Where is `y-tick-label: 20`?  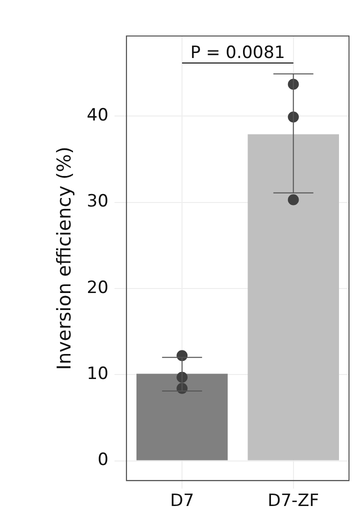 y-tick-label: 20 is located at coordinates (97, 288).